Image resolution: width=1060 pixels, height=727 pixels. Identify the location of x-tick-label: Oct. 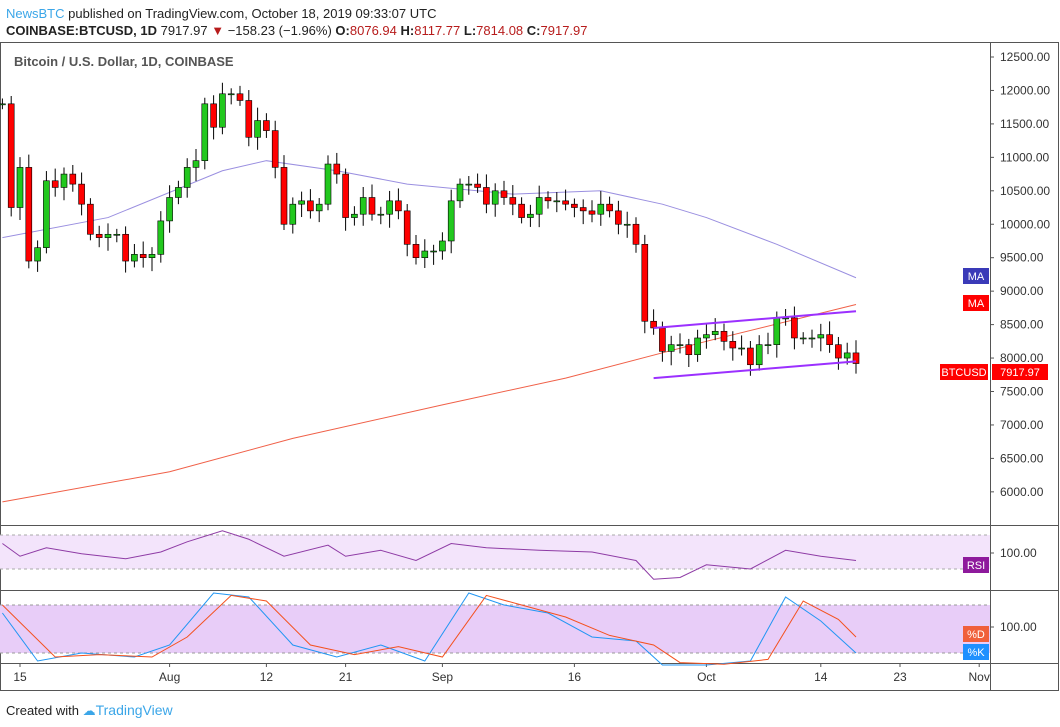
(706, 677).